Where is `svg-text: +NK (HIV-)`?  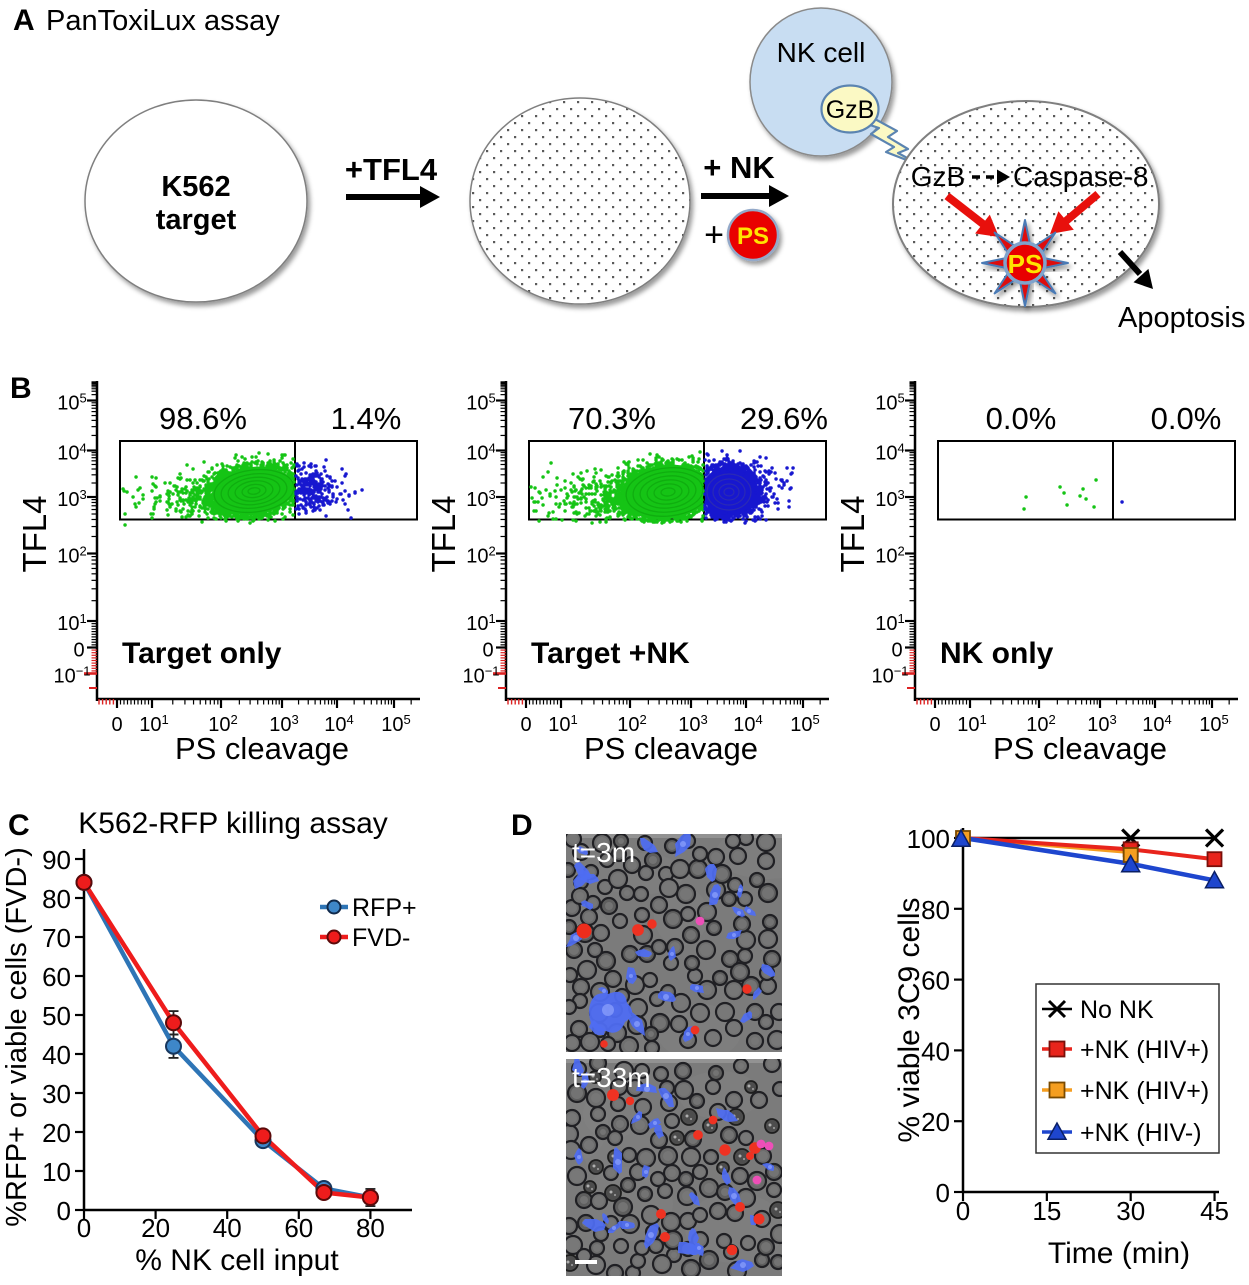
svg-text: +NK (HIV-) is located at coordinates (1141, 1133).